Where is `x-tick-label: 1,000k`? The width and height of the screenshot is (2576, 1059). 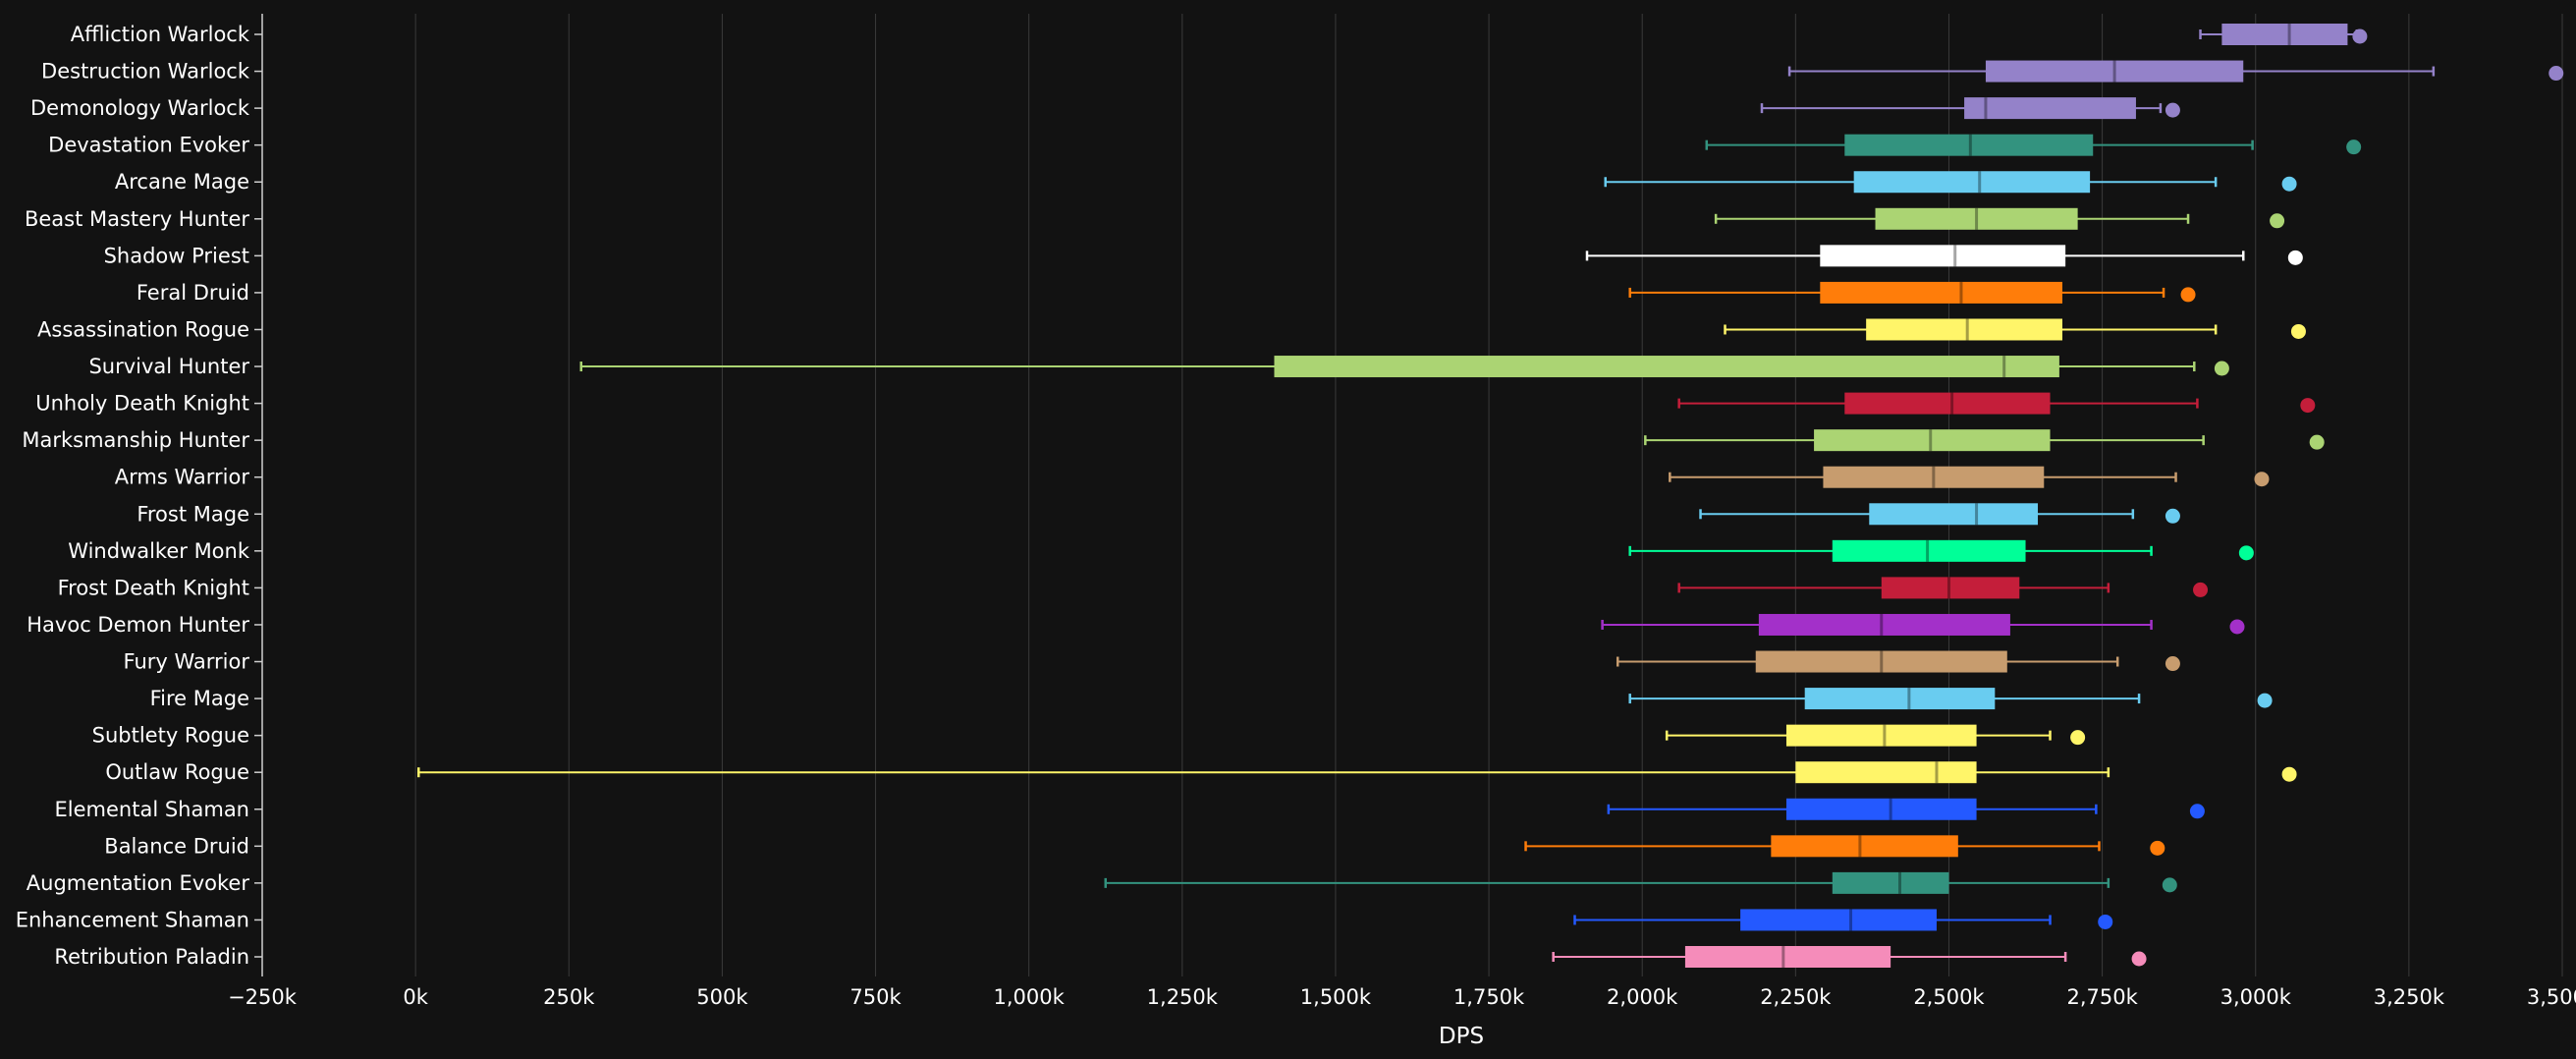 x-tick-label: 1,000k is located at coordinates (1030, 997).